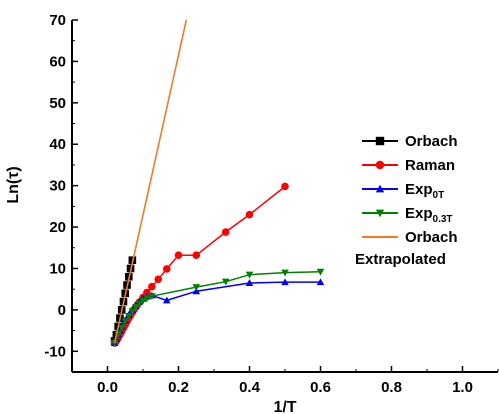  I want to click on legend-label: Raman, so click(430, 165).